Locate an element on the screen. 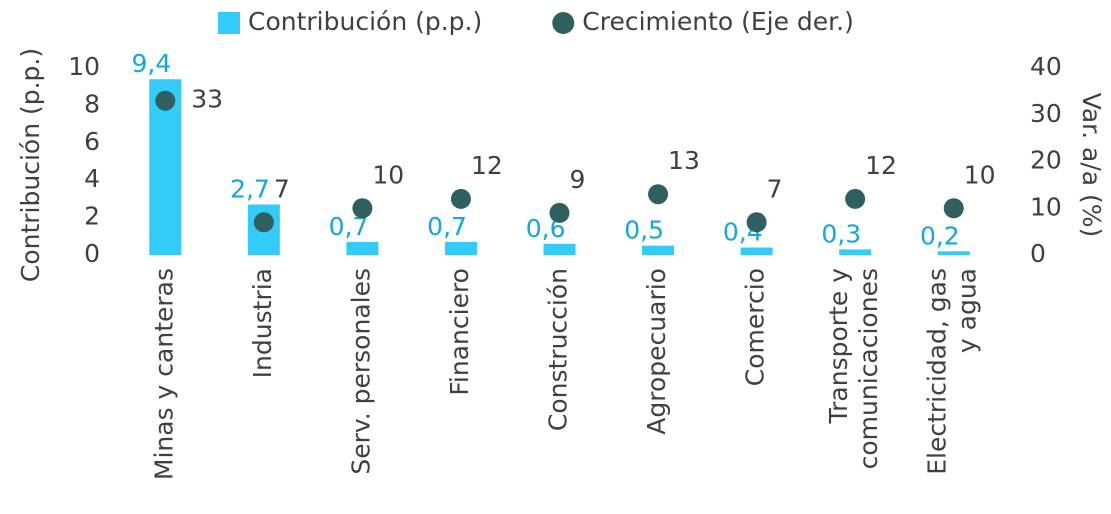  legend-label: Crecimiento (Eje der.) is located at coordinates (718, 21).